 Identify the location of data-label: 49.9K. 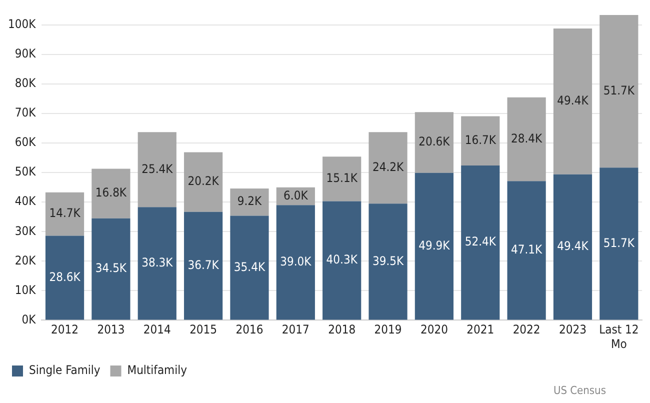
(434, 245).